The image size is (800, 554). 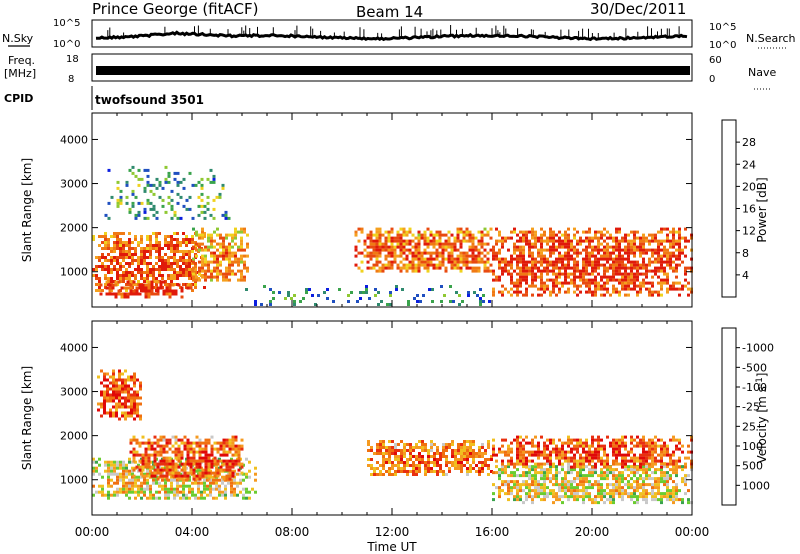 I want to click on colorbar-frame, so click(x=729, y=208).